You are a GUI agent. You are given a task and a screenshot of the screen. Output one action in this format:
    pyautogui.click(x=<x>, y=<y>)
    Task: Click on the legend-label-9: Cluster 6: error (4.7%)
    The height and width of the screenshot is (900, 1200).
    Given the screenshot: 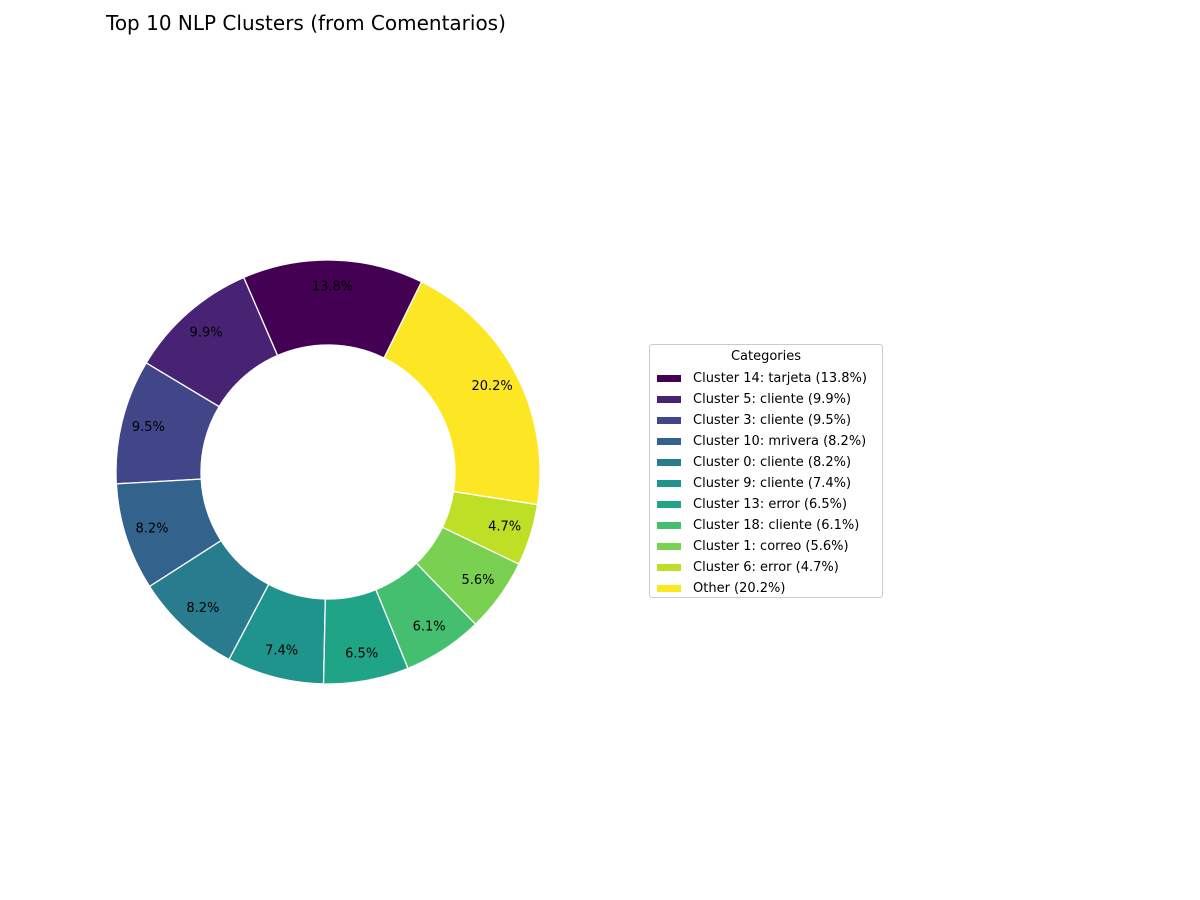 What is the action you would take?
    pyautogui.click(x=766, y=567)
    